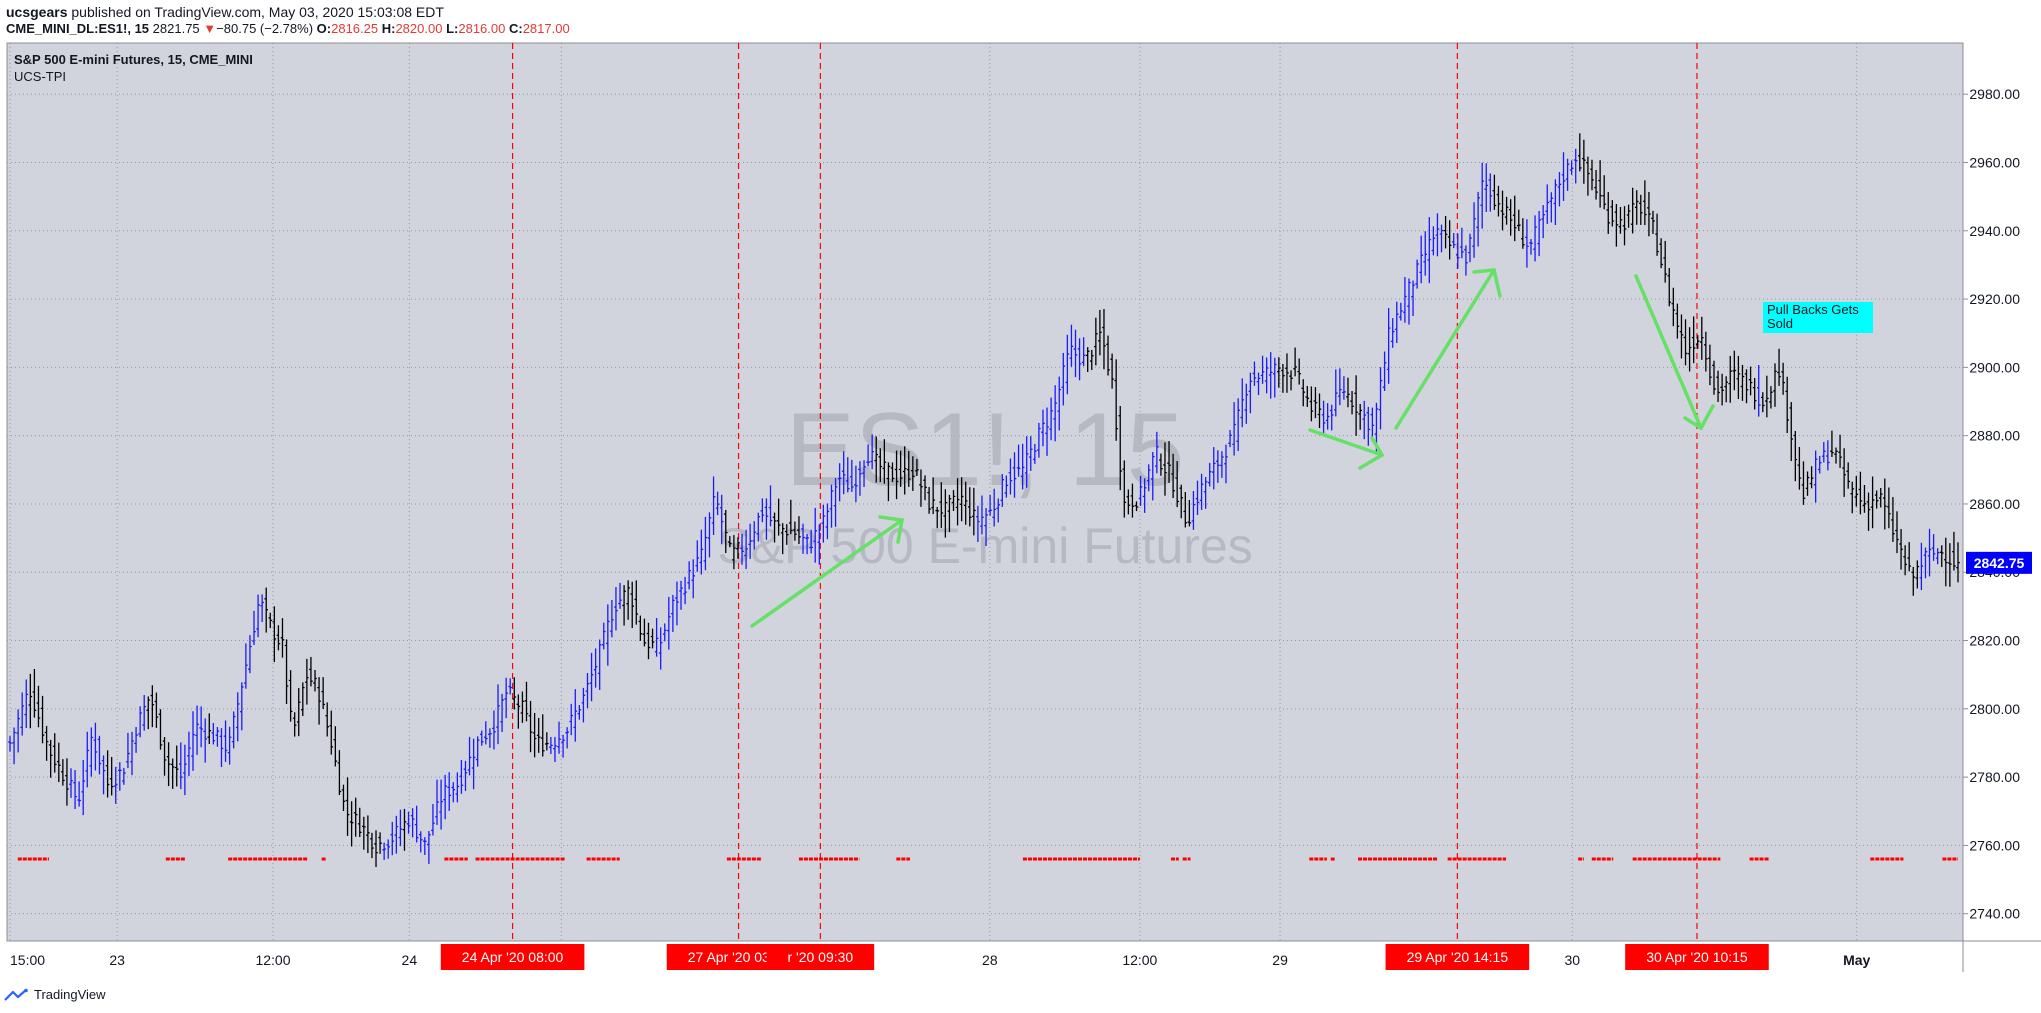 The image size is (2041, 1013). Describe the element at coordinates (27, 960) in the screenshot. I see `x-tick-label: 15:00` at that location.